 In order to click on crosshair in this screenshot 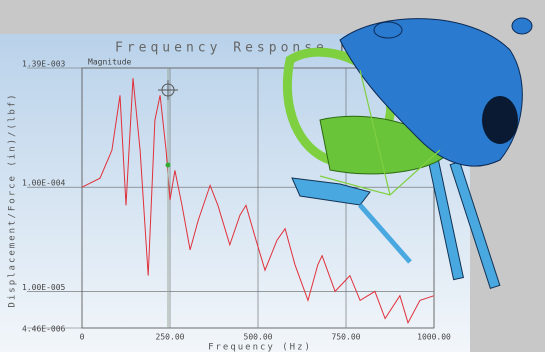, I will do `click(168, 90)`.